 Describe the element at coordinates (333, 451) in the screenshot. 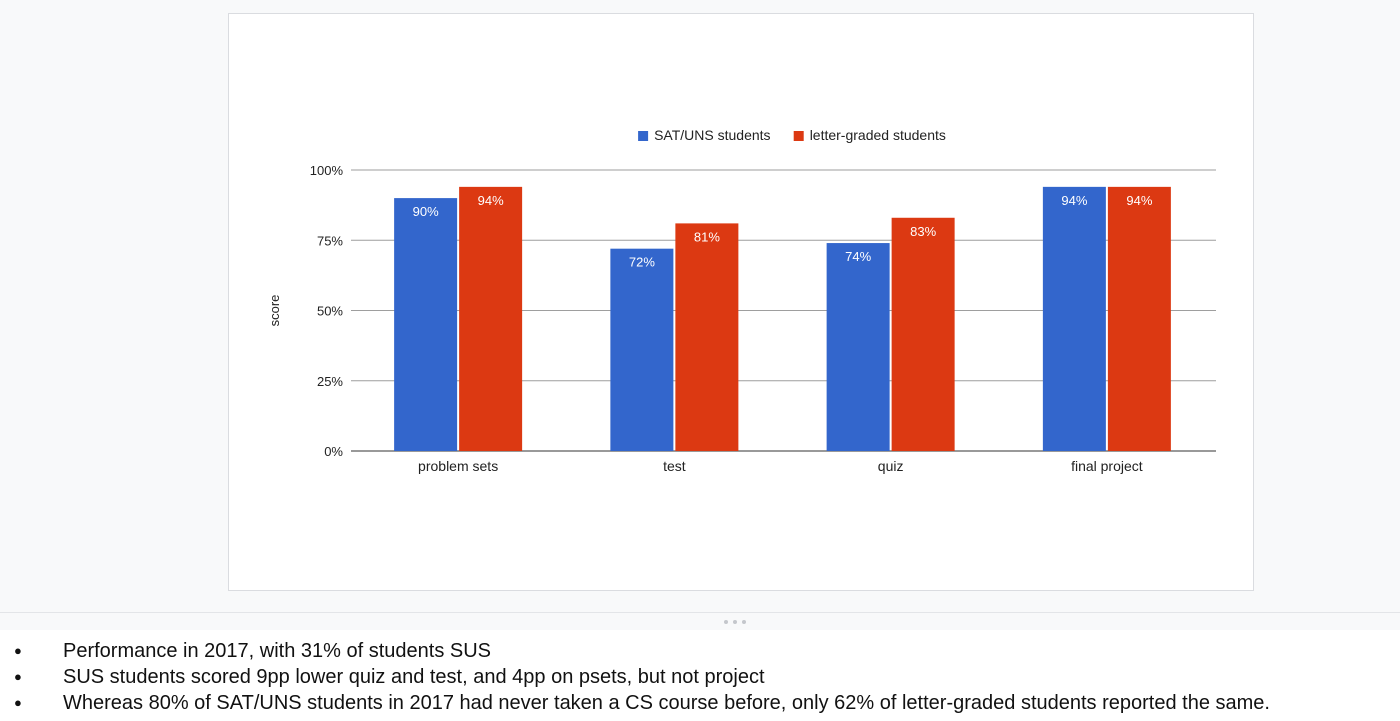

I see `y-tick-label: 0%` at that location.